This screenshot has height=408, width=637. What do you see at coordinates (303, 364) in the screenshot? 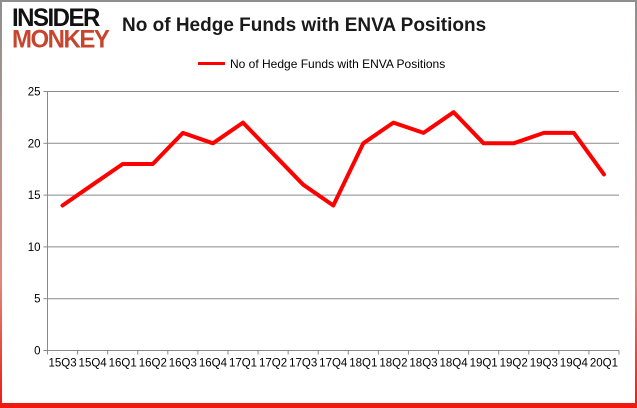
I see `x-tick-label-17Q3: 17Q3` at bounding box center [303, 364].